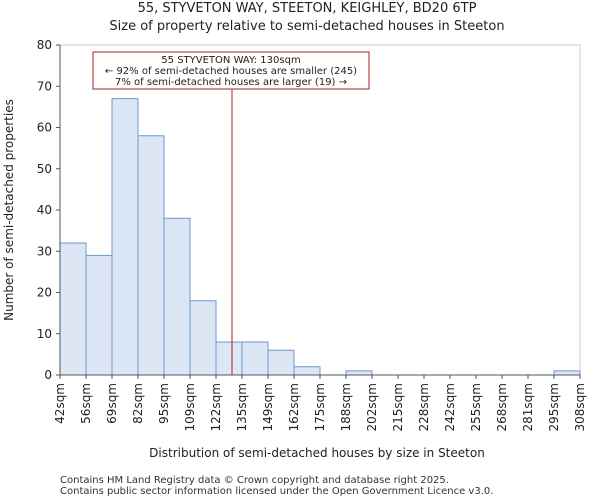  I want to click on bar-162sqm, so click(307, 371).